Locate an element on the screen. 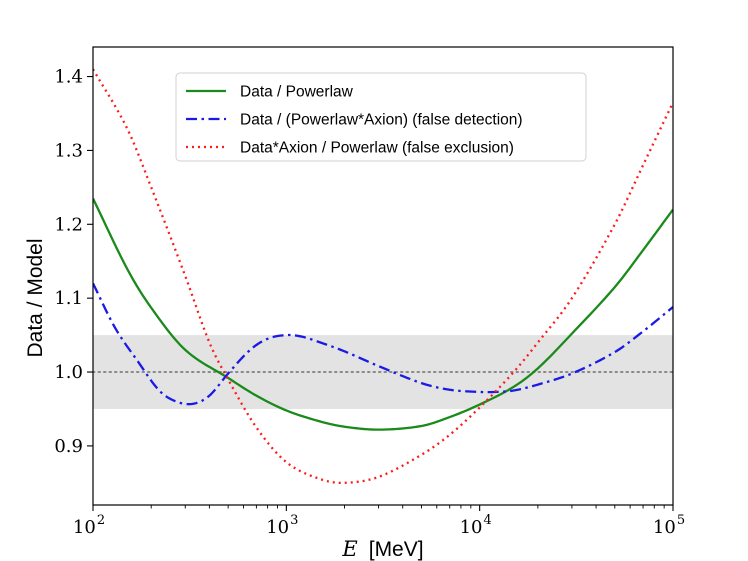 The image size is (748, 561). legend-label-3: Data*Axion / Powerlaw (false exclusion) is located at coordinates (377, 148).